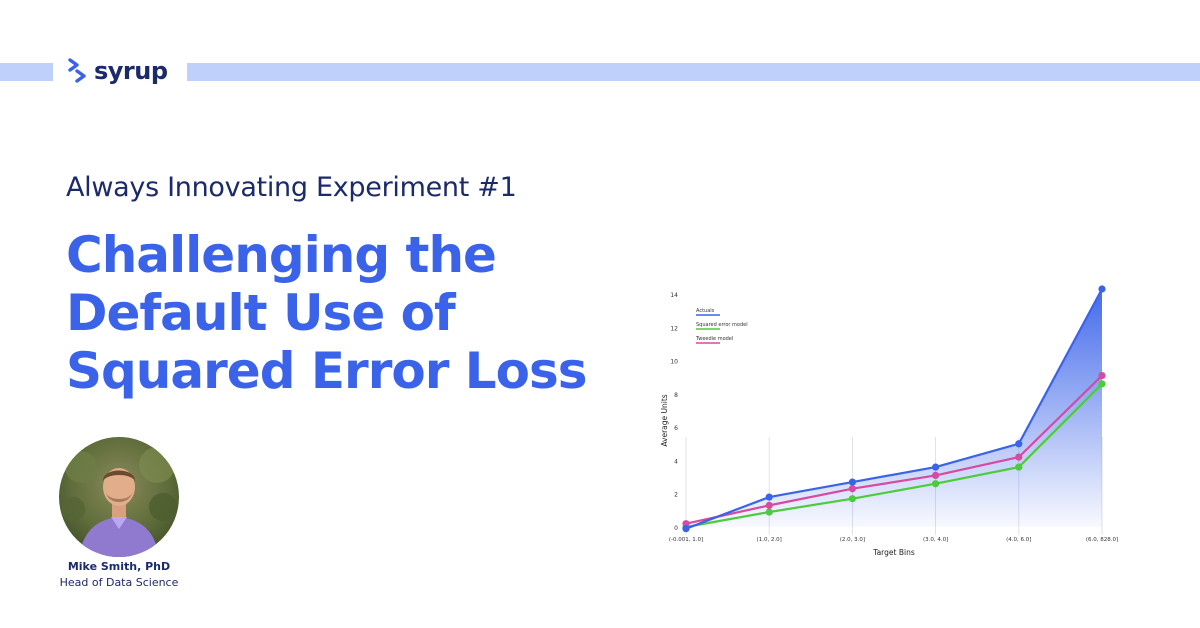  Describe the element at coordinates (291, 187) in the screenshot. I see `eyebrow-text: Always Innovating Experiment #1` at that location.